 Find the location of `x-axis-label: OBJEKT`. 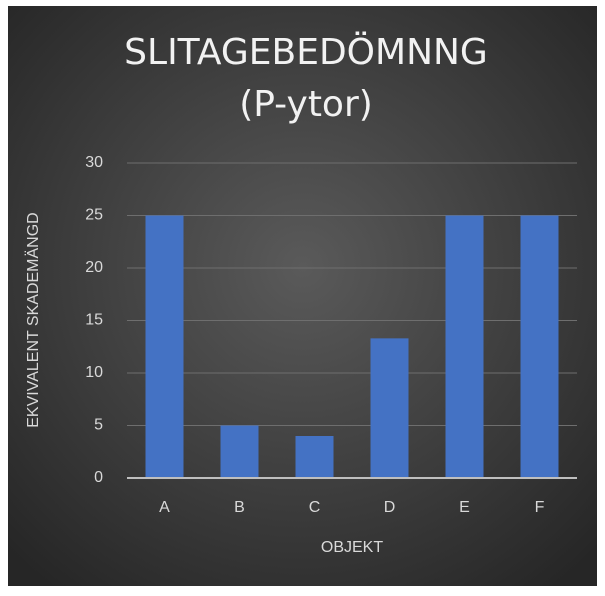

x-axis-label: OBJEKT is located at coordinates (352, 547).